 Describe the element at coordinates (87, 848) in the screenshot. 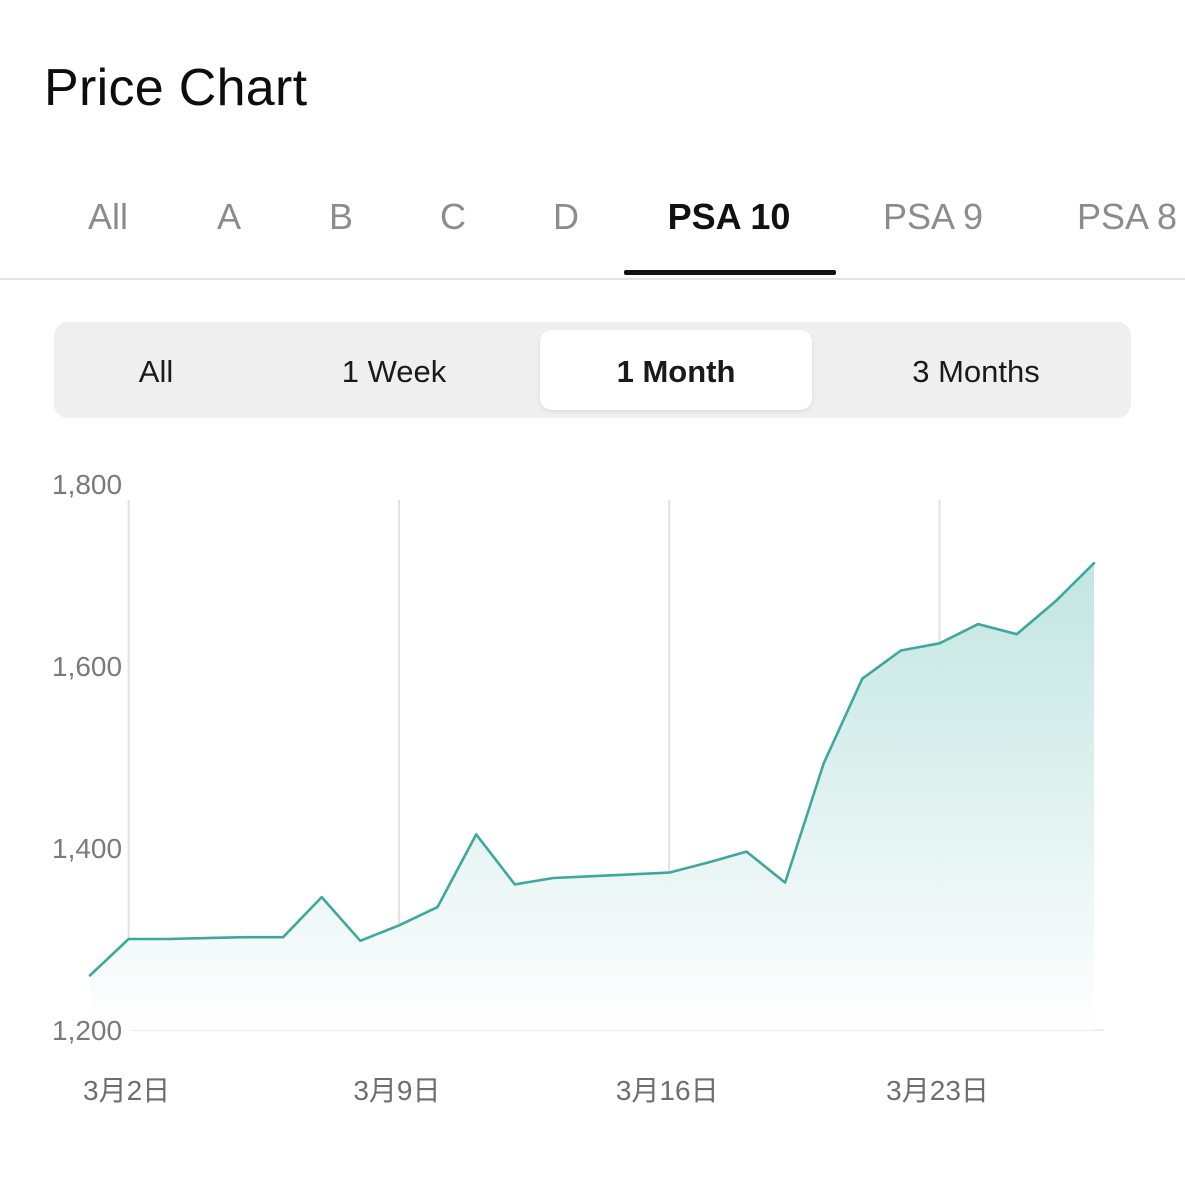

I see `y-tick-label: 1,400` at that location.